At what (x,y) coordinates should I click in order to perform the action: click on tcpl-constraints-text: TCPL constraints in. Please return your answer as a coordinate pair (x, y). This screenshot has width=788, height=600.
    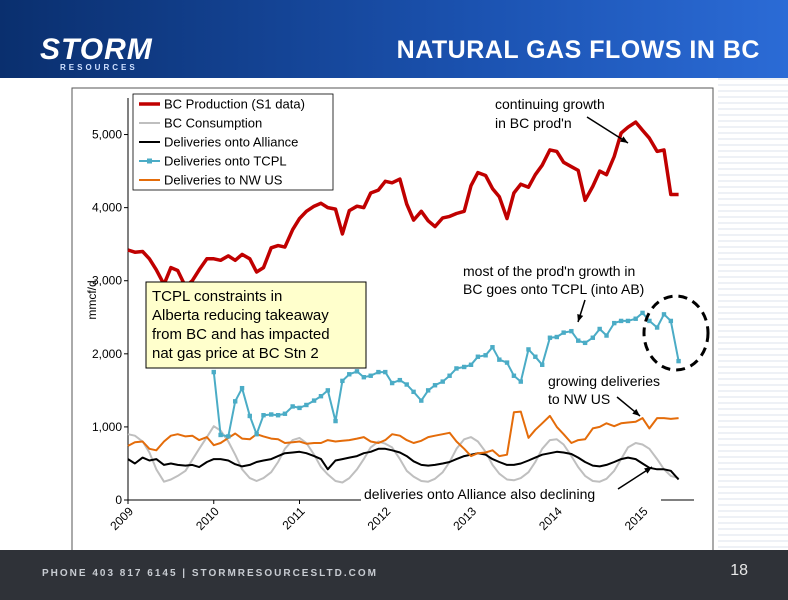
    Looking at the image, I should click on (217, 296).